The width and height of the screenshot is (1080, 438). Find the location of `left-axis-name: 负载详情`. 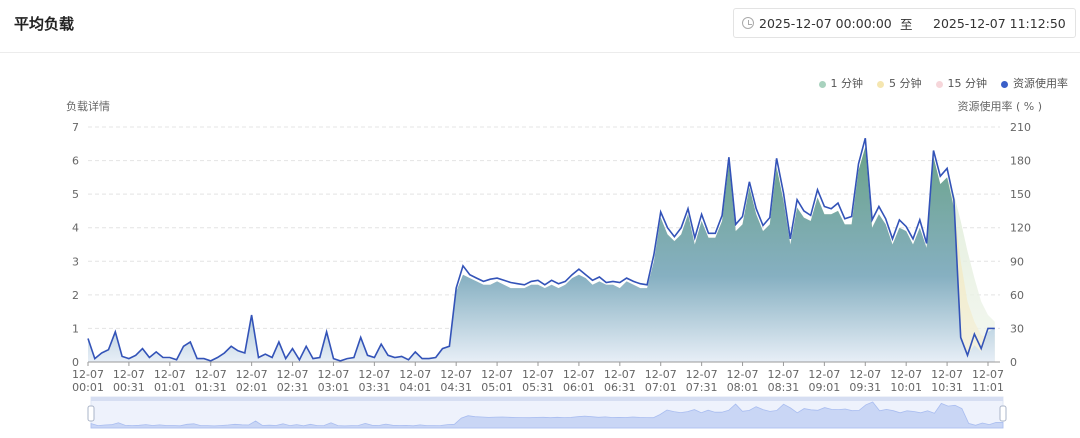

left-axis-name: 负载详情 is located at coordinates (88, 106).